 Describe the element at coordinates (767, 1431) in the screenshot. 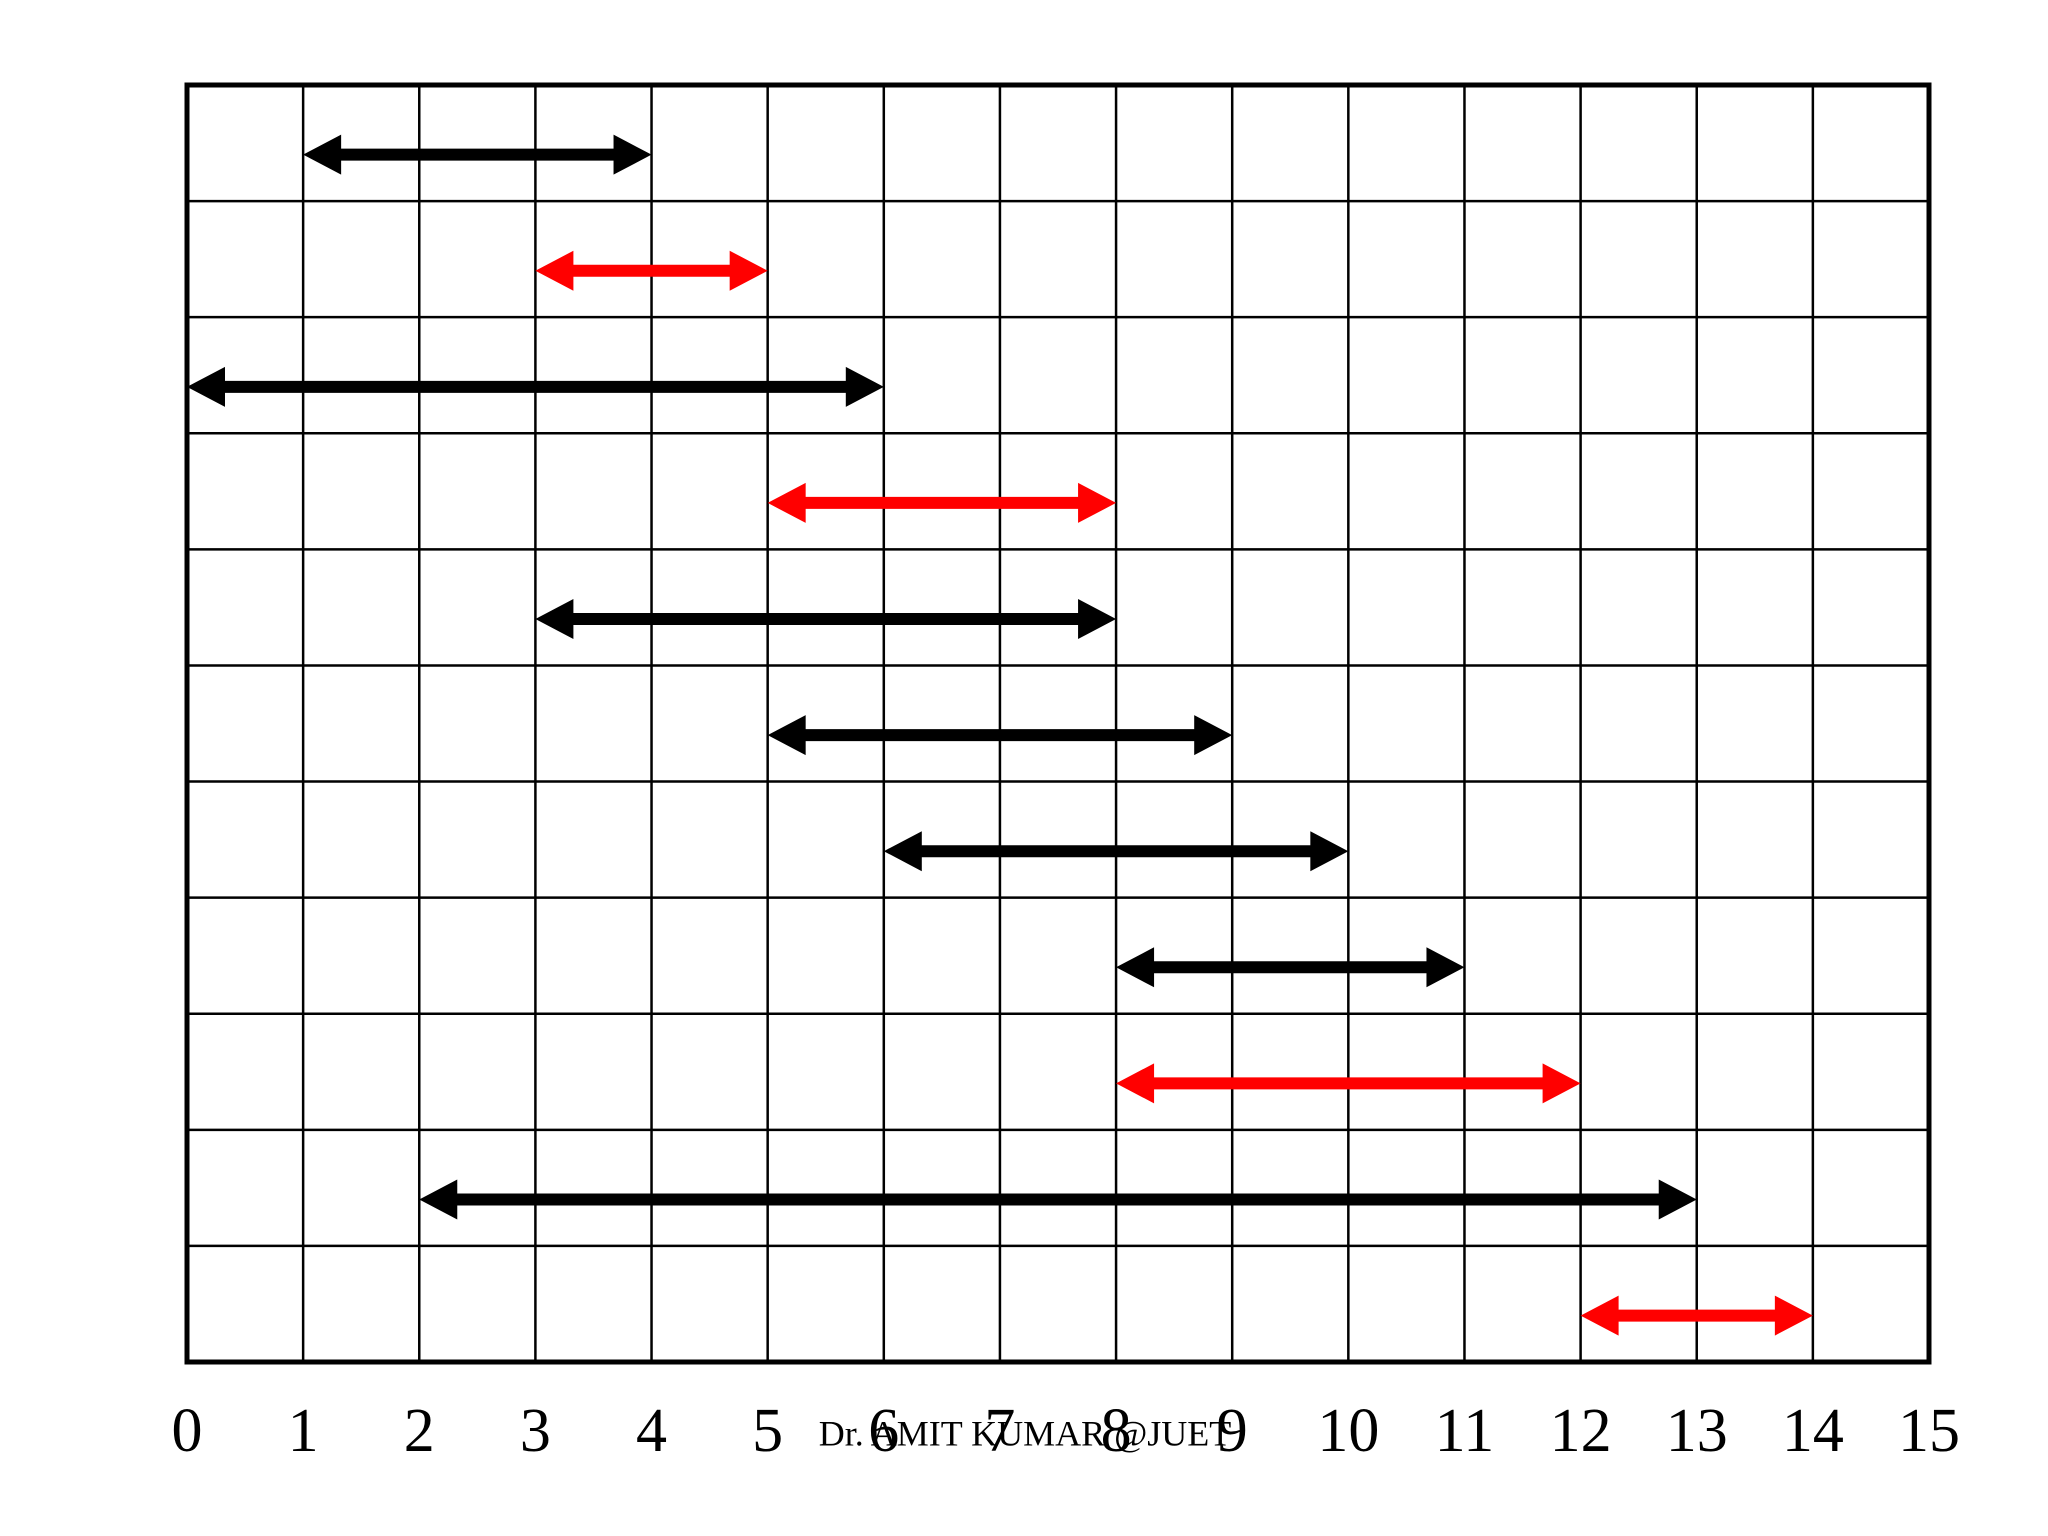

I see `x-tick-label: 5` at that location.